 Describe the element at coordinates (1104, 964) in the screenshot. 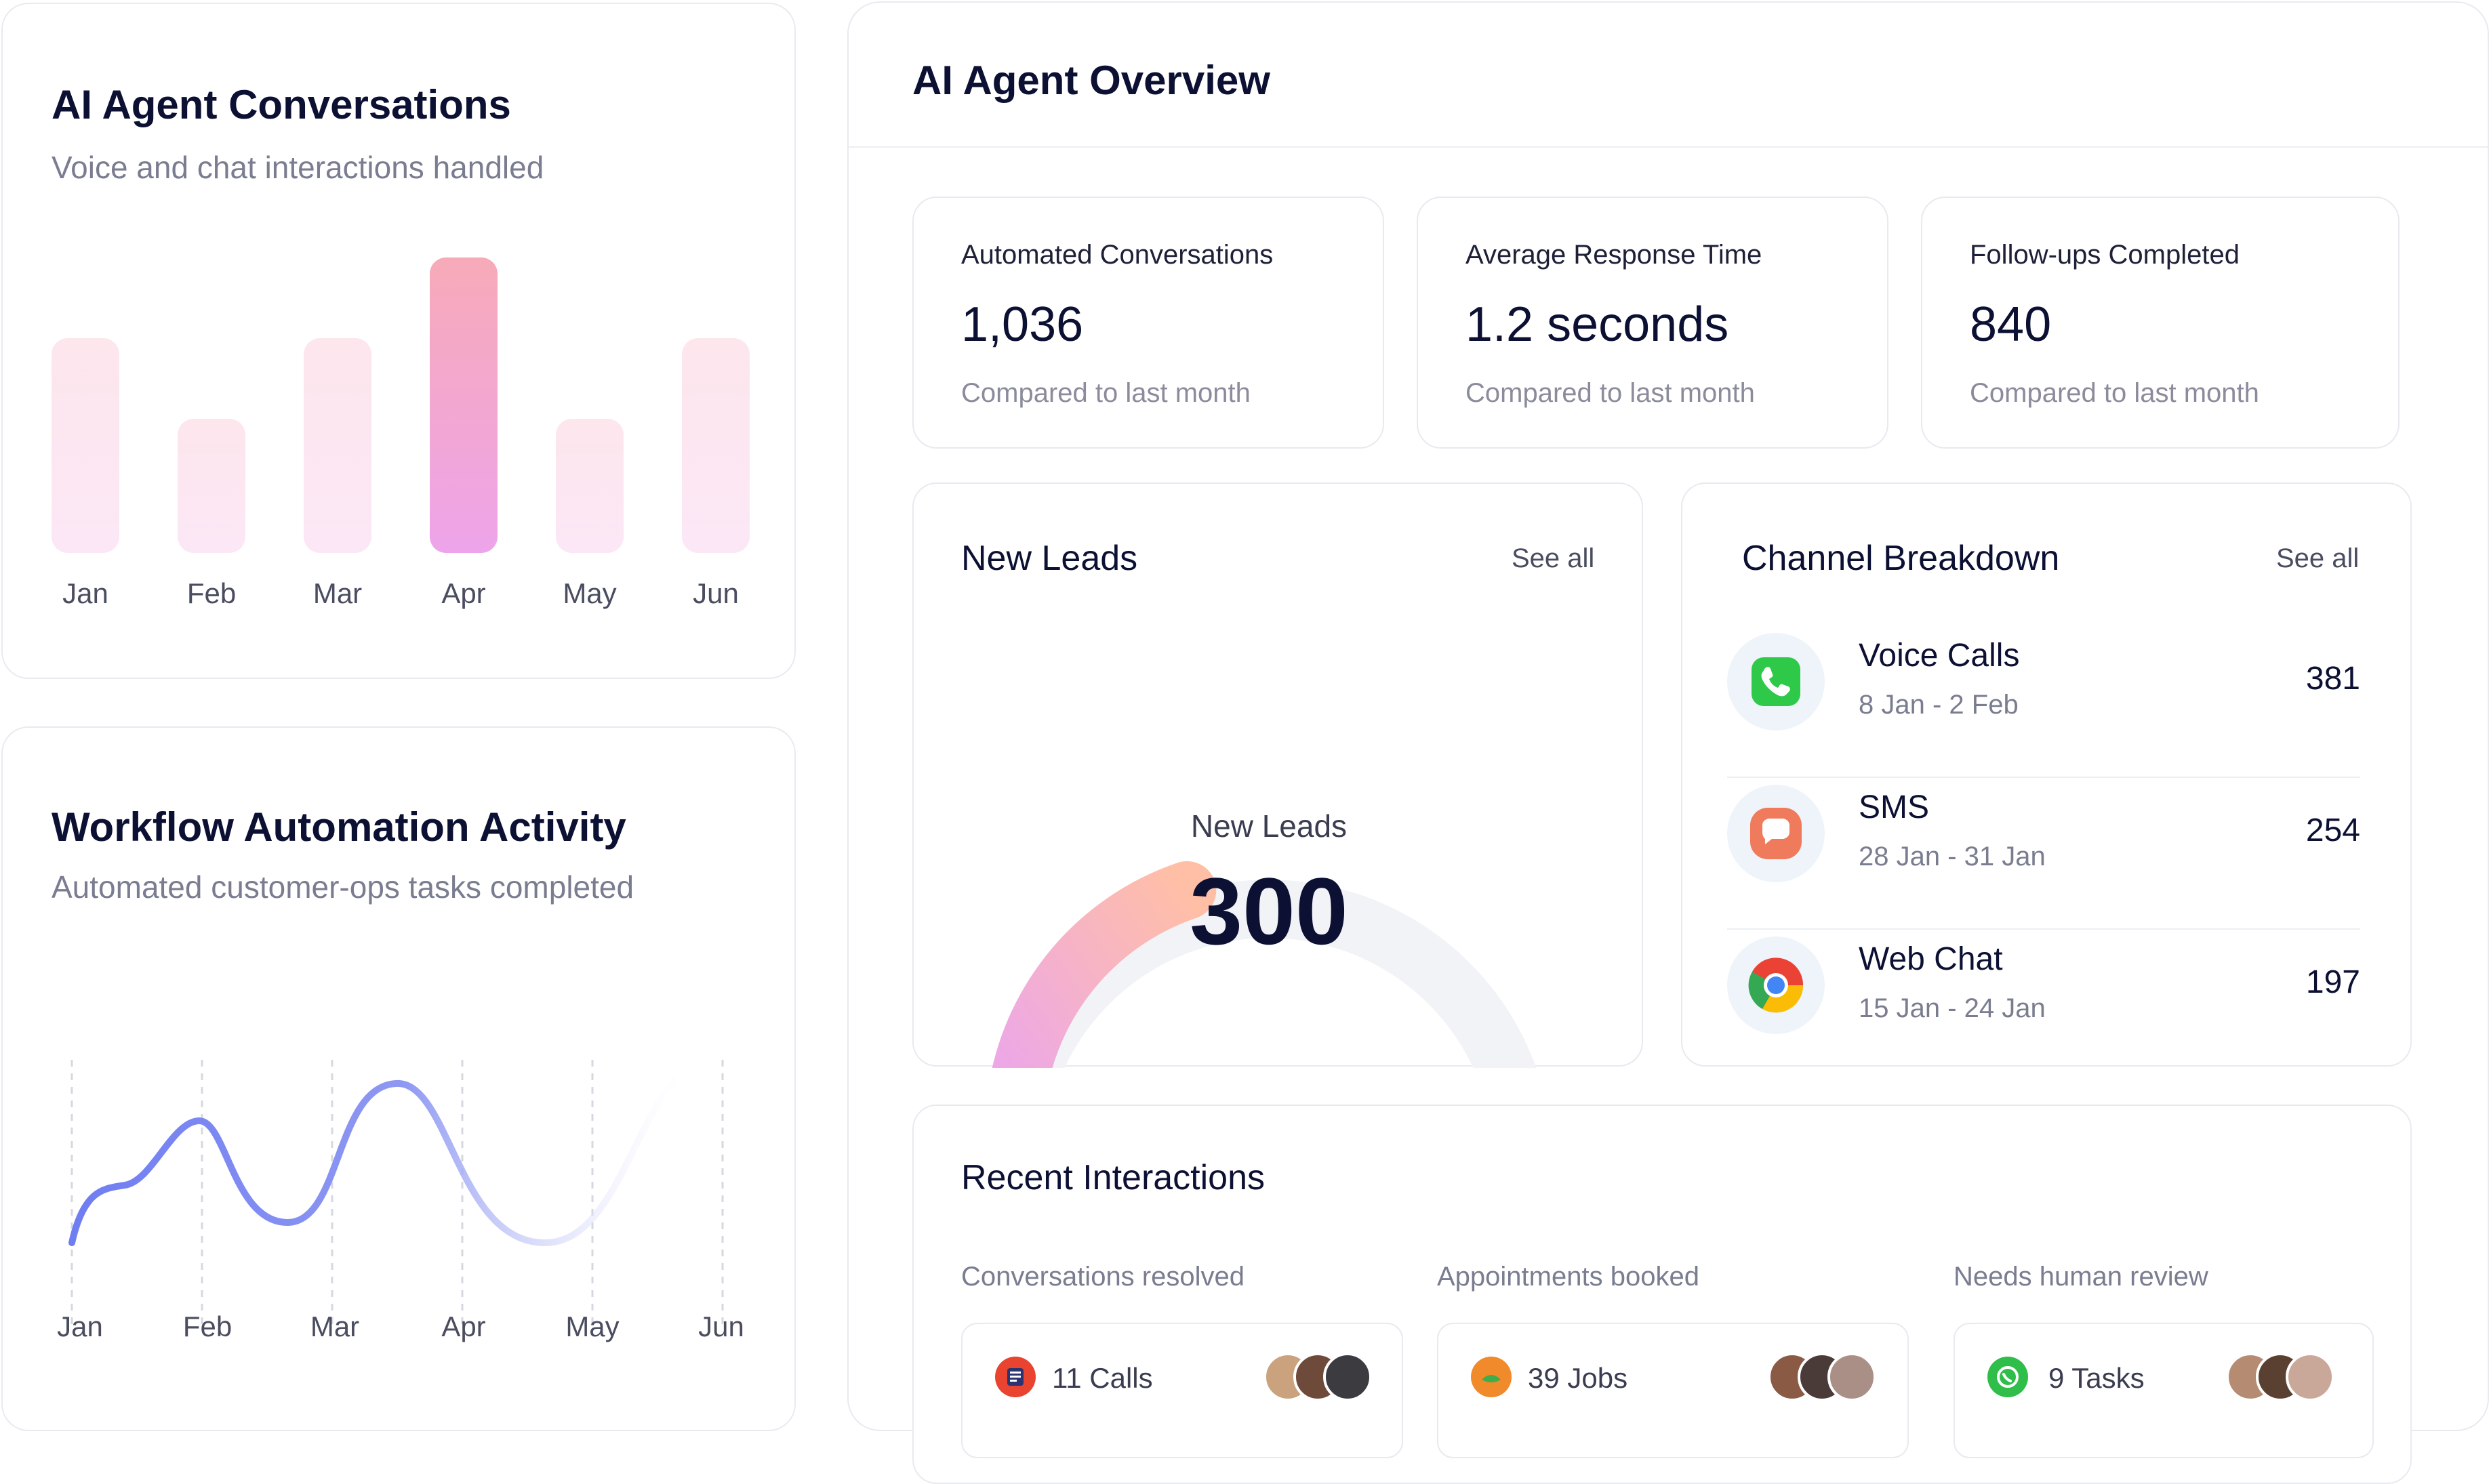

I see `gauge-fill` at that location.